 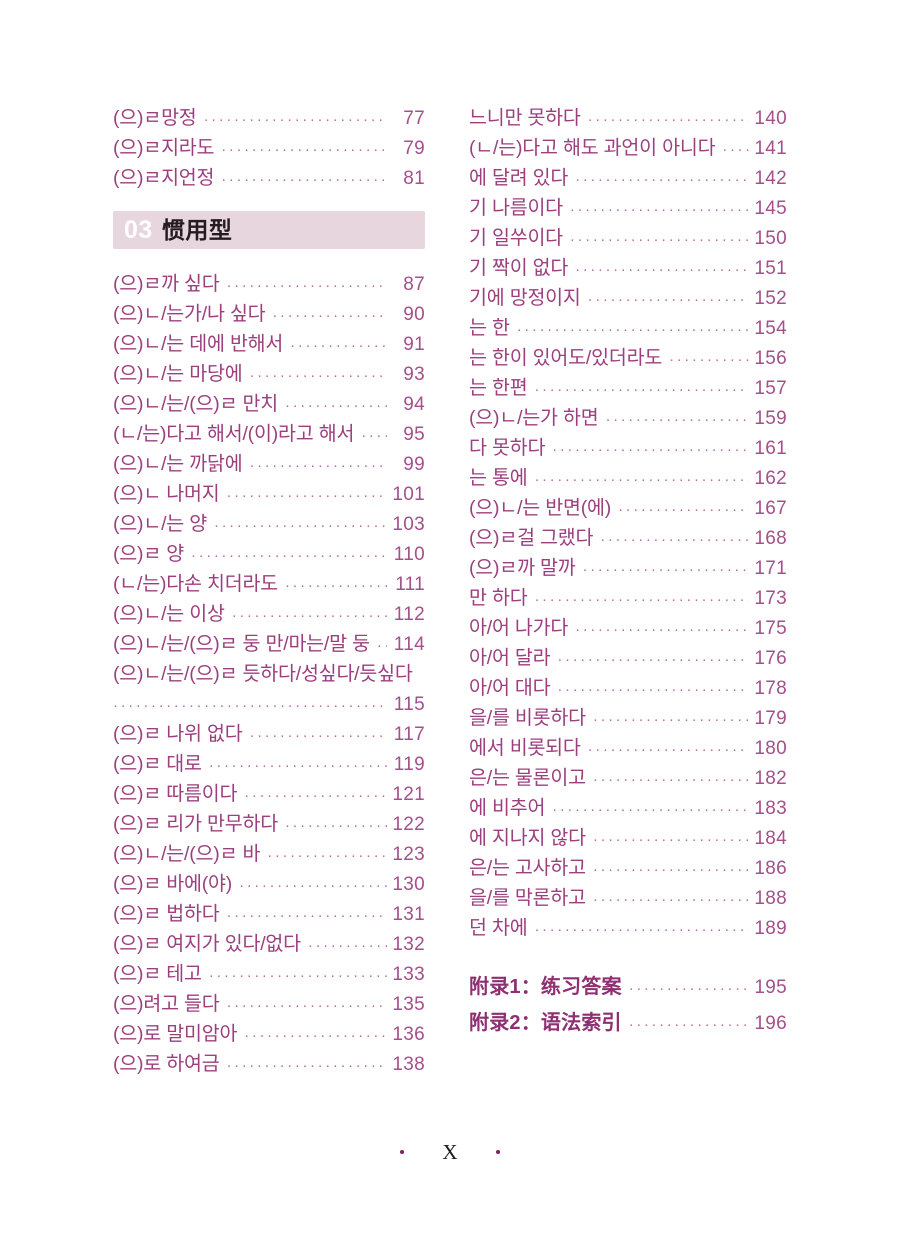 What do you see at coordinates (770, 298) in the screenshot?
I see `toc-page-number: 152` at bounding box center [770, 298].